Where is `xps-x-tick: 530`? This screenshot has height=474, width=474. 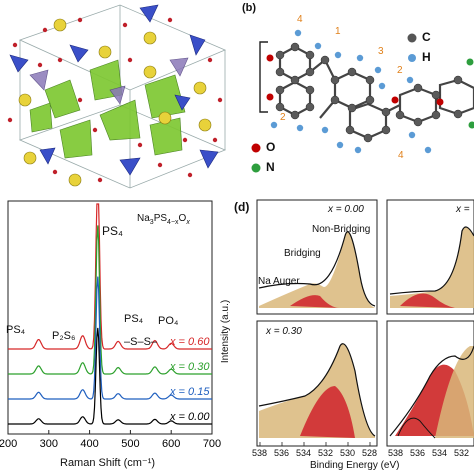 xps-x-tick: 530 is located at coordinates (348, 453).